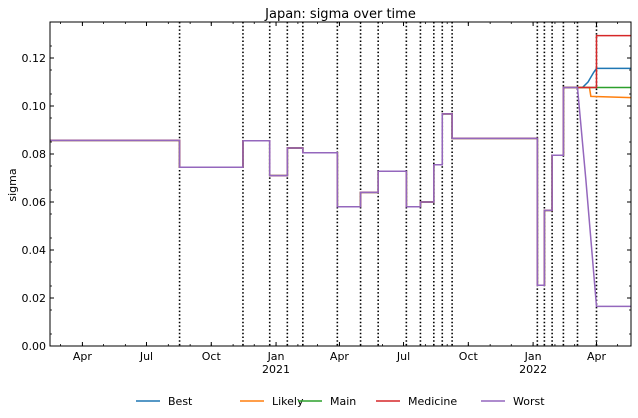 The width and height of the screenshot is (638, 418). What do you see at coordinates (343, 401) in the screenshot?
I see `legend-label-main: Main` at bounding box center [343, 401].